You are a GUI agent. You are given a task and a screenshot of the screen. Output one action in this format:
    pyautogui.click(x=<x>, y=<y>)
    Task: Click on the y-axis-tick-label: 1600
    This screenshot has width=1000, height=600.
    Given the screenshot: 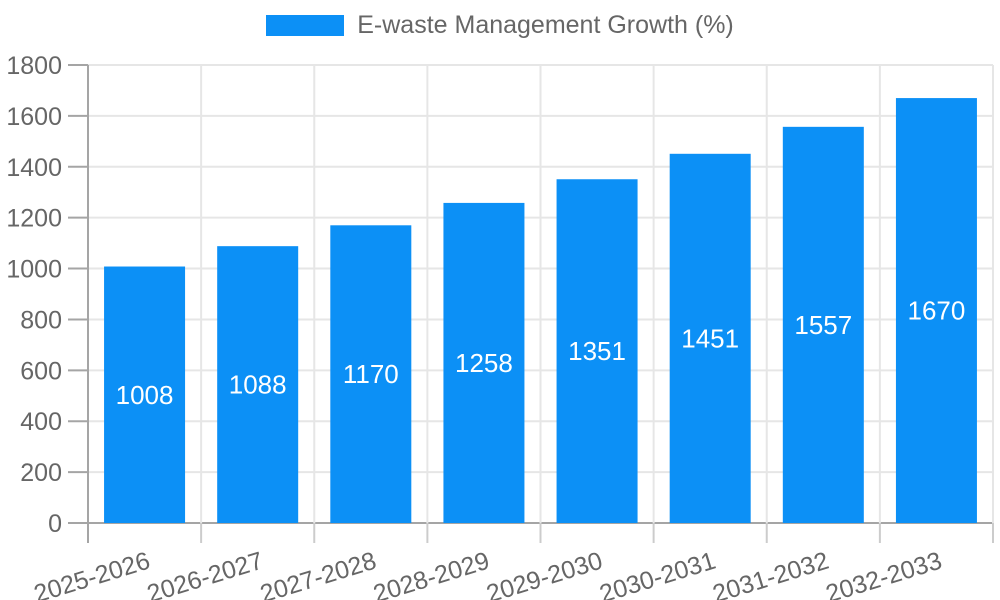 What is the action you would take?
    pyautogui.click(x=34, y=117)
    